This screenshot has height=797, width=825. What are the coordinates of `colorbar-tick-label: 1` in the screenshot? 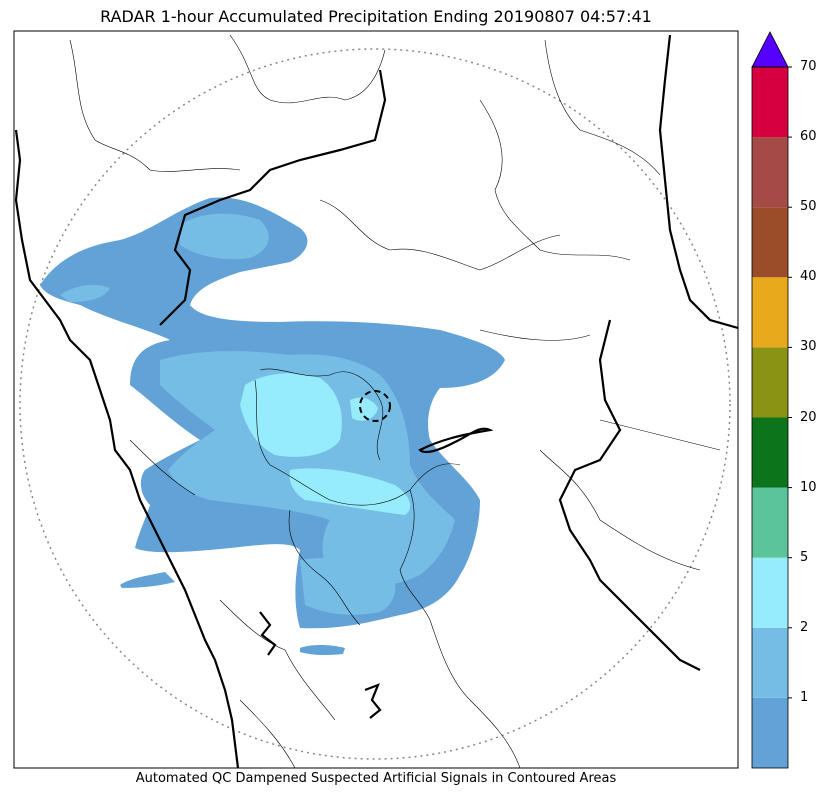 It's located at (804, 697).